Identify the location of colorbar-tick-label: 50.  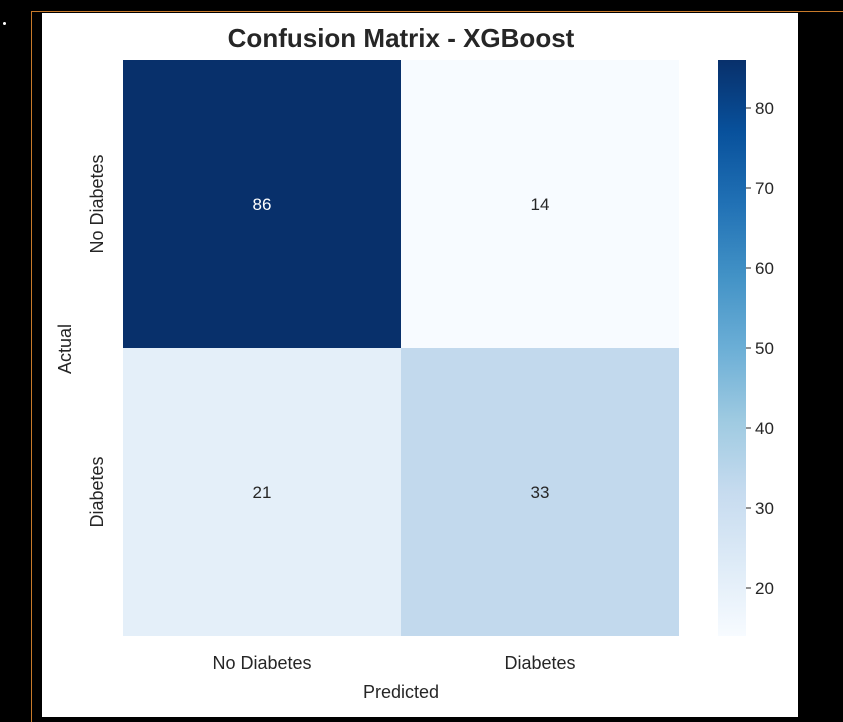
(764, 348).